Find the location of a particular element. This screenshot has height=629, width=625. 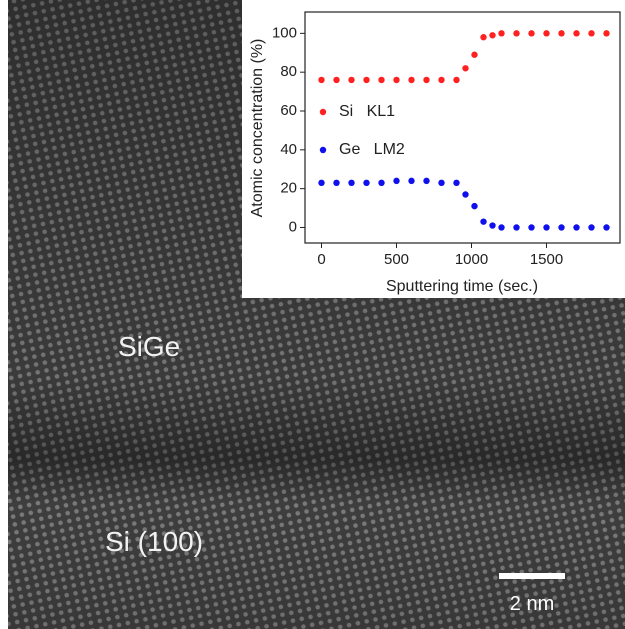

y-axis-title: Atomic concentration (%) is located at coordinates (257, 128).